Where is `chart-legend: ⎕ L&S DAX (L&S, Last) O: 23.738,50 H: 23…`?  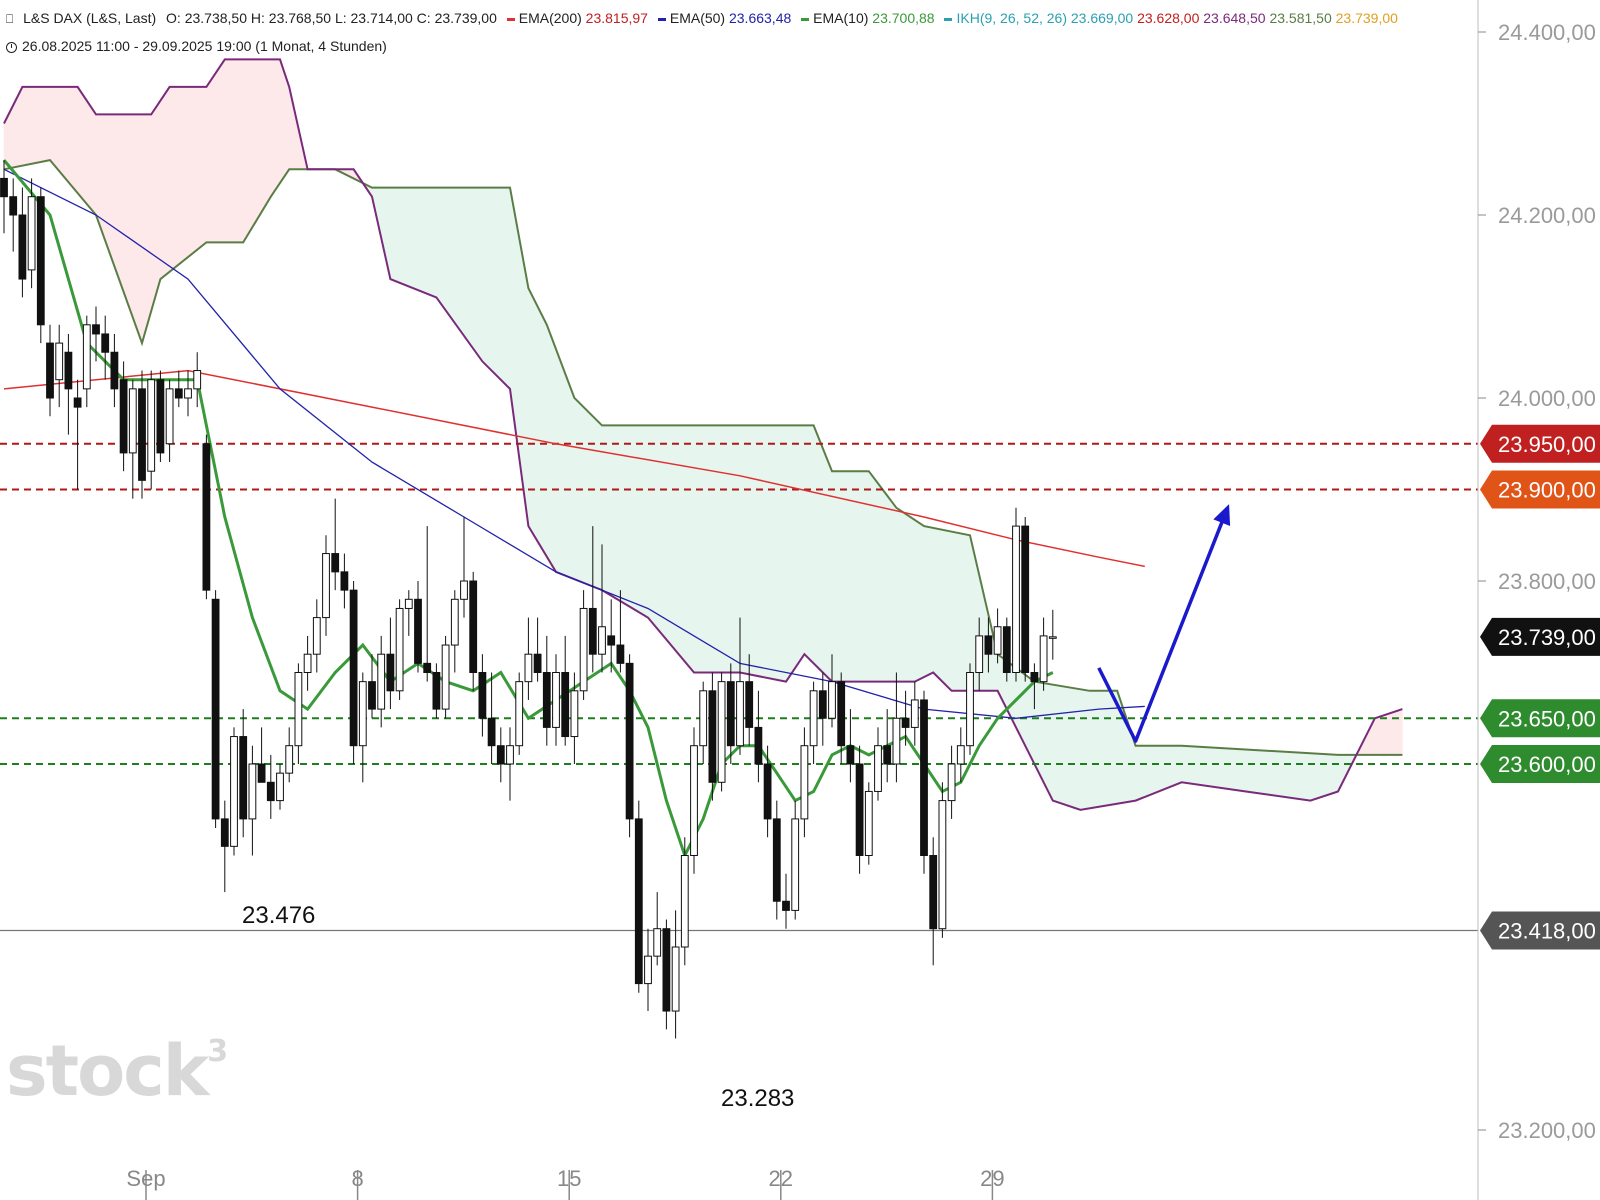 chart-legend: ⎕ L&S DAX (L&S, Last) O: 23.738,50 H: 23… is located at coordinates (705, 18).